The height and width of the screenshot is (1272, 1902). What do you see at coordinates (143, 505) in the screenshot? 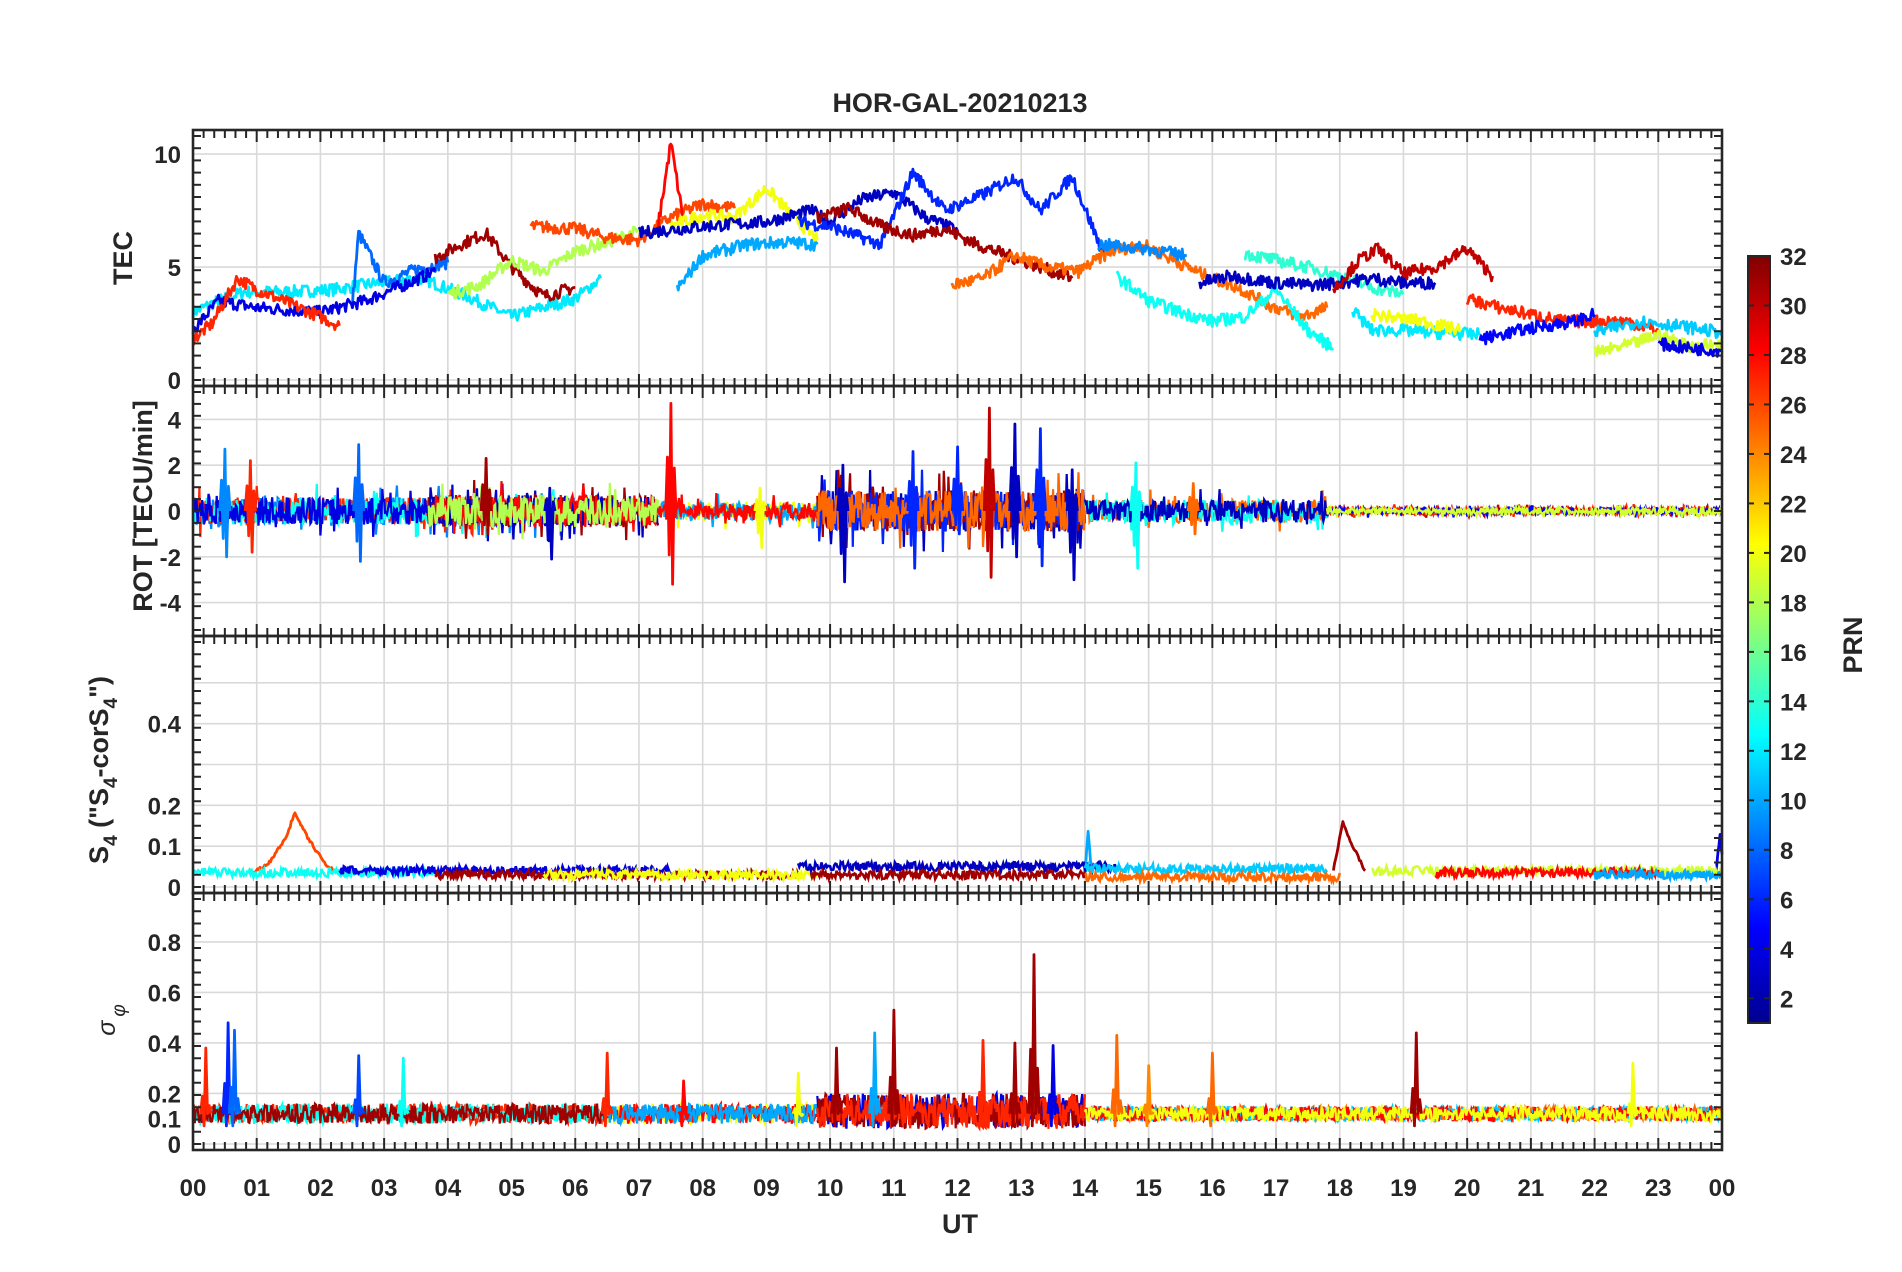
I see `rot-ylabel: ROT [TECU/min]` at bounding box center [143, 505].